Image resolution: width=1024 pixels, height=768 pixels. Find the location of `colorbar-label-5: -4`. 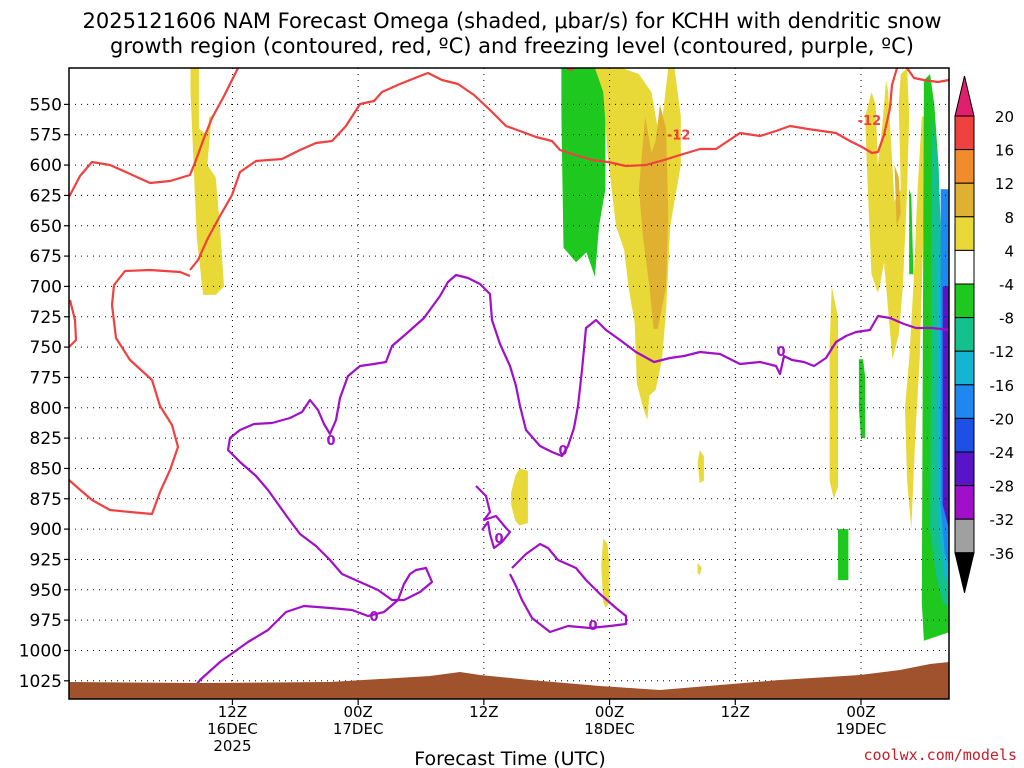

colorbar-label-5: -4 is located at coordinates (1006, 285).